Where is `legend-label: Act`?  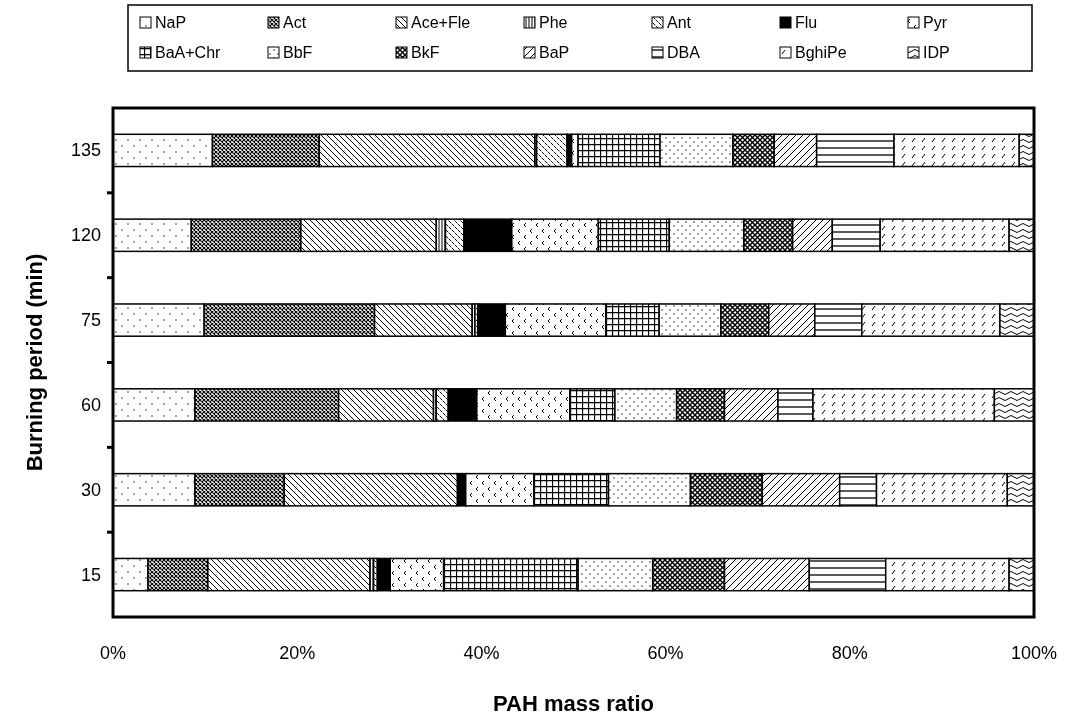 legend-label: Act is located at coordinates (295, 22).